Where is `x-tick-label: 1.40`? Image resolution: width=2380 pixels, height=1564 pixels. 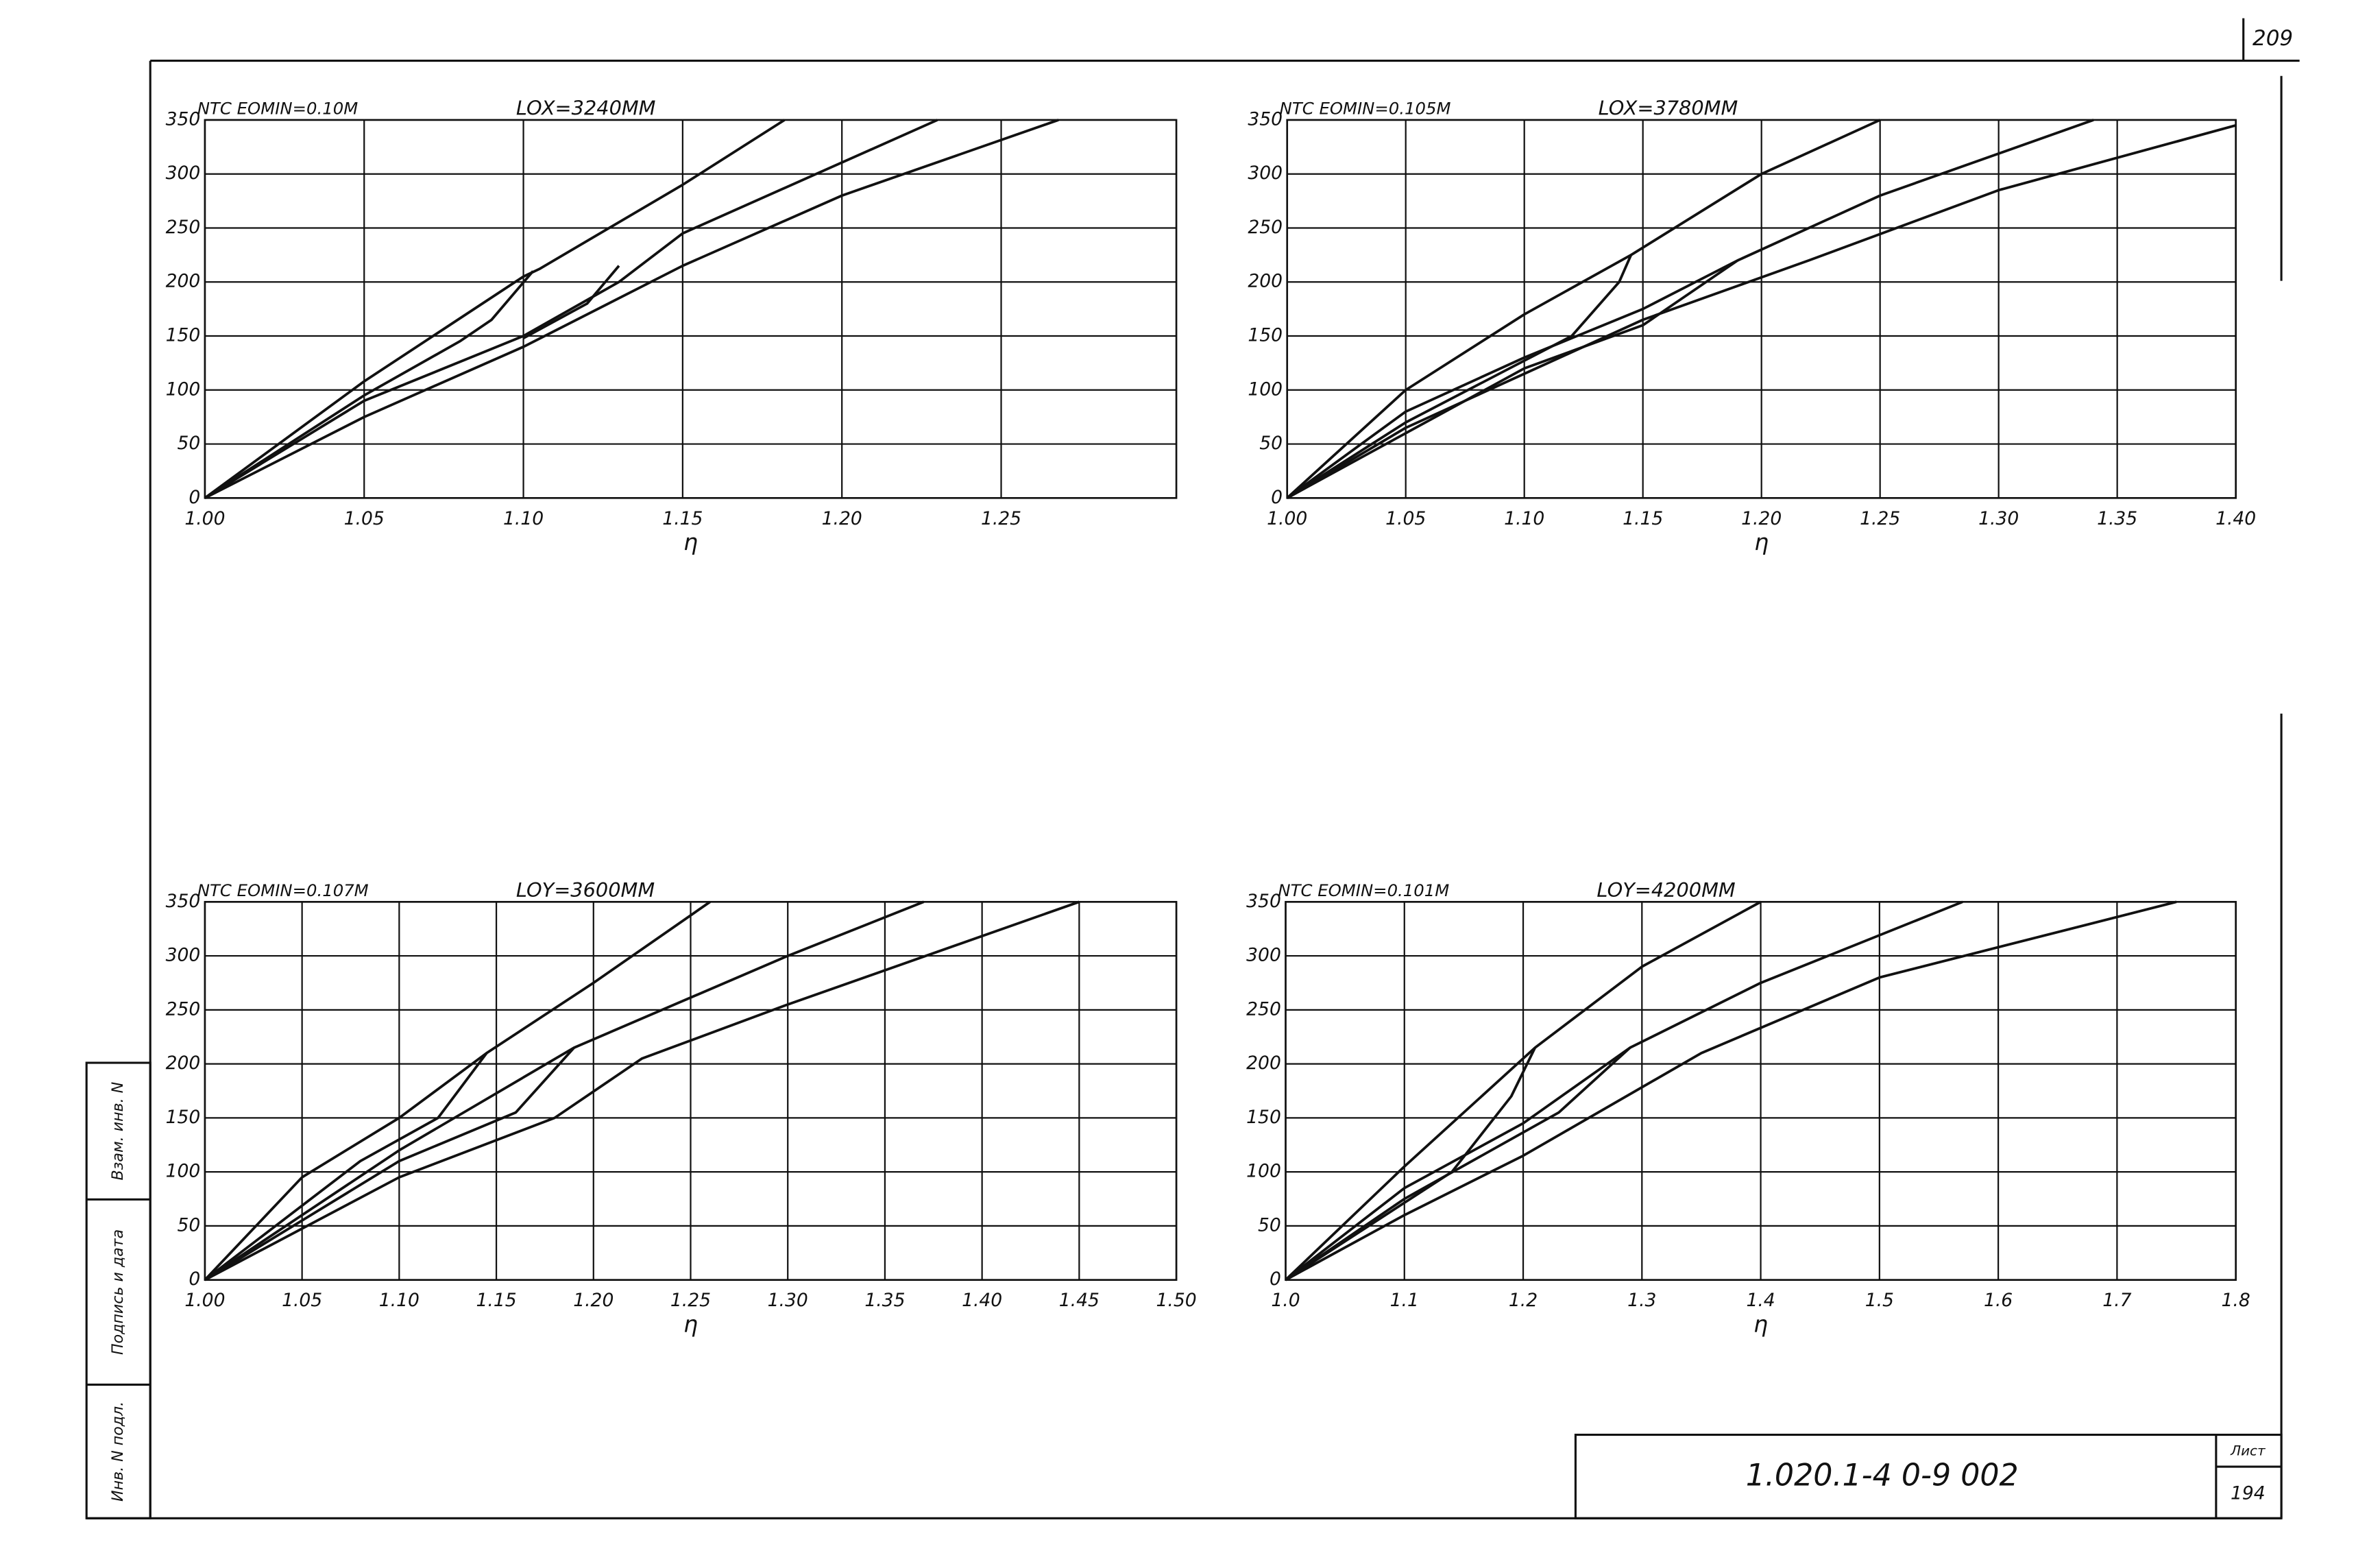
x-tick-label: 1.40 is located at coordinates (2235, 518).